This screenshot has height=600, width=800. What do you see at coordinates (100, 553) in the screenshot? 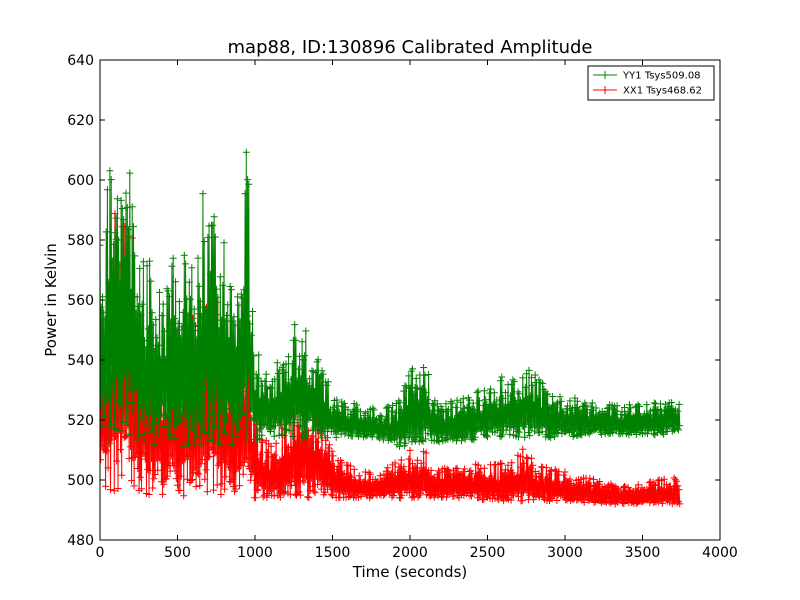
I see `x-tick-label: 0` at bounding box center [100, 553].